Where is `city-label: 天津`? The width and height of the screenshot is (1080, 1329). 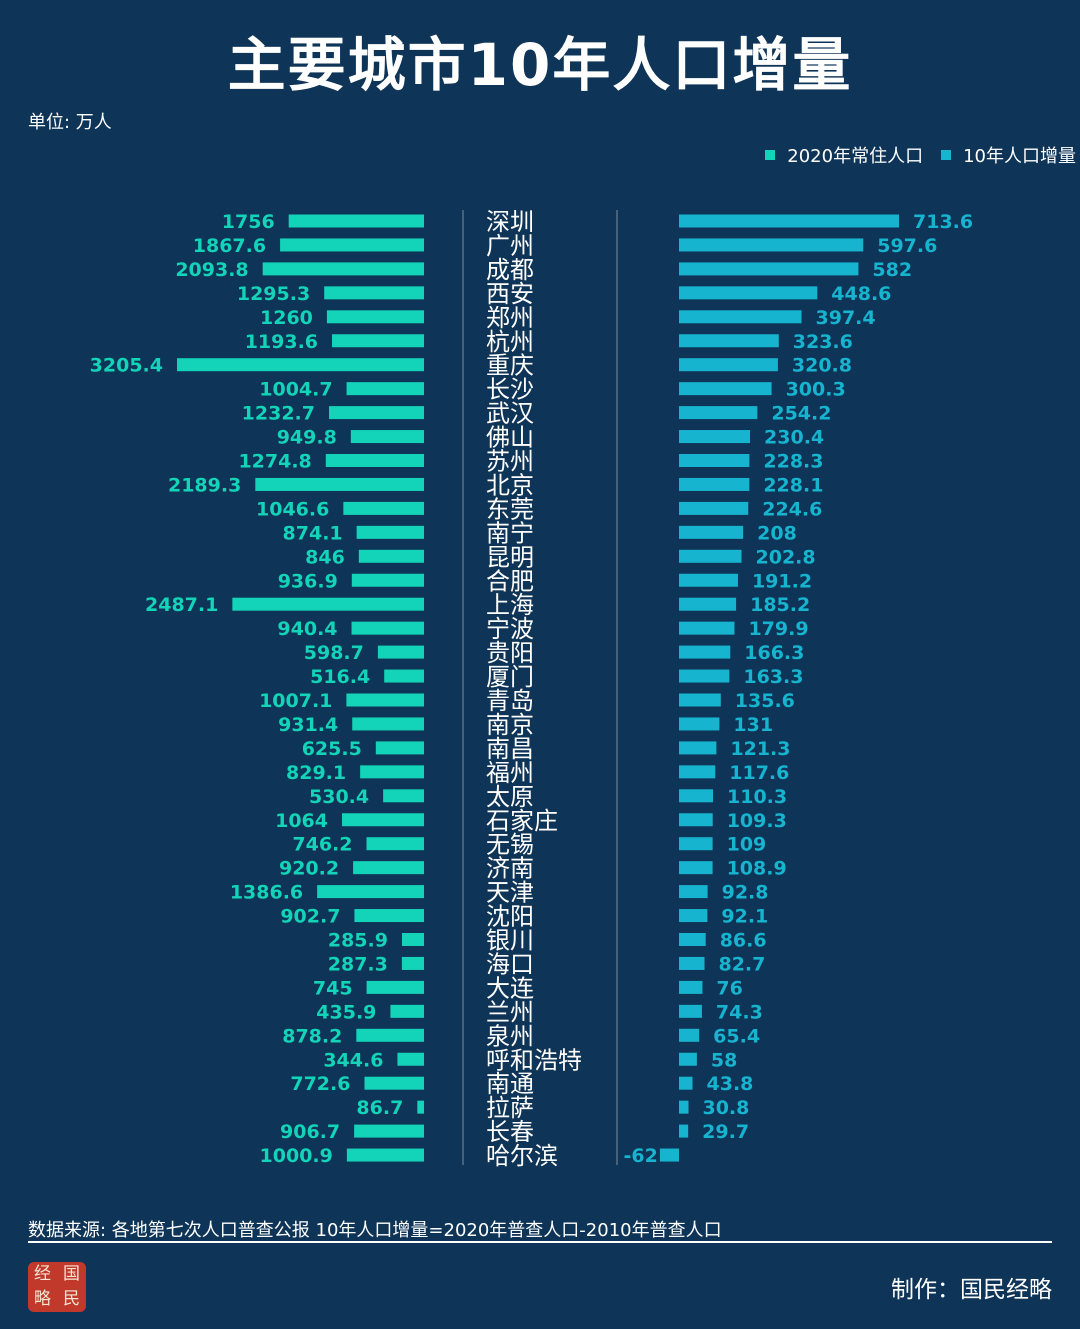 city-label: 天津 is located at coordinates (510, 893).